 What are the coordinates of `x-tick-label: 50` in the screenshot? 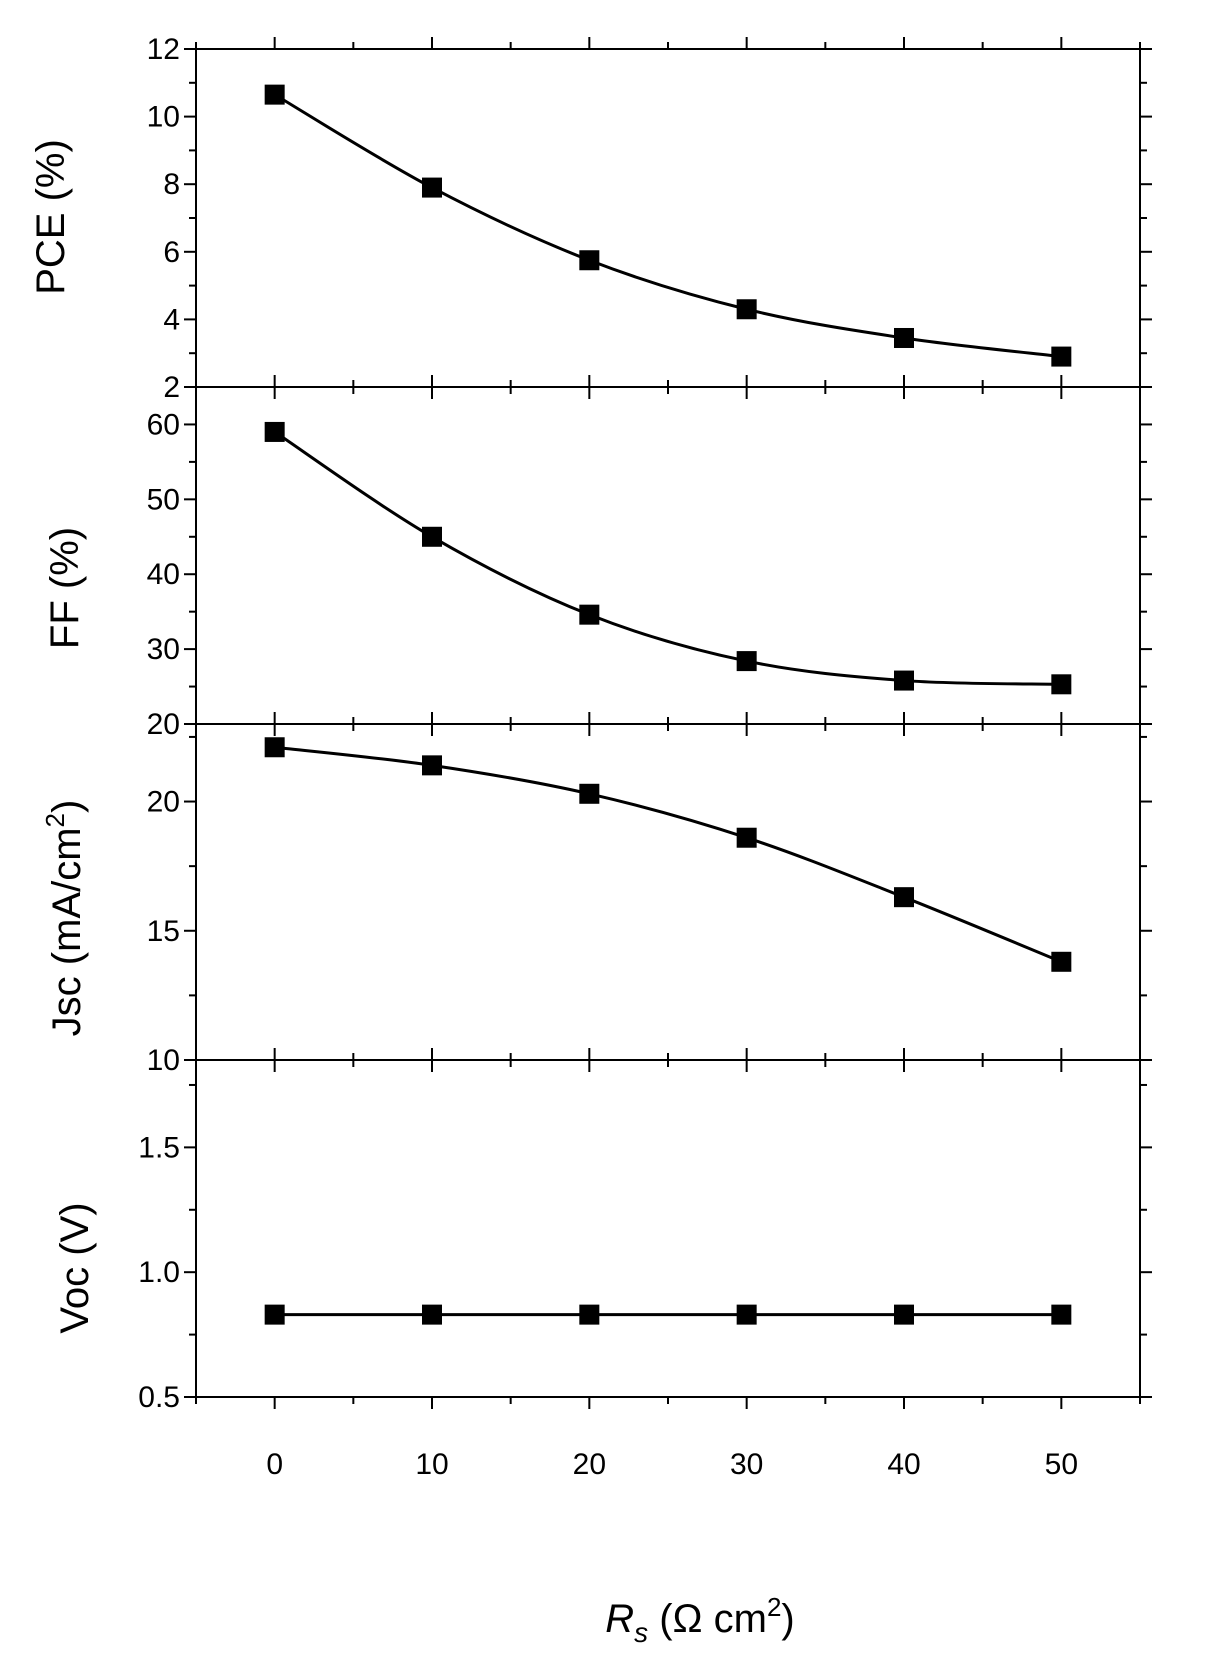 It's located at (1061, 1464).